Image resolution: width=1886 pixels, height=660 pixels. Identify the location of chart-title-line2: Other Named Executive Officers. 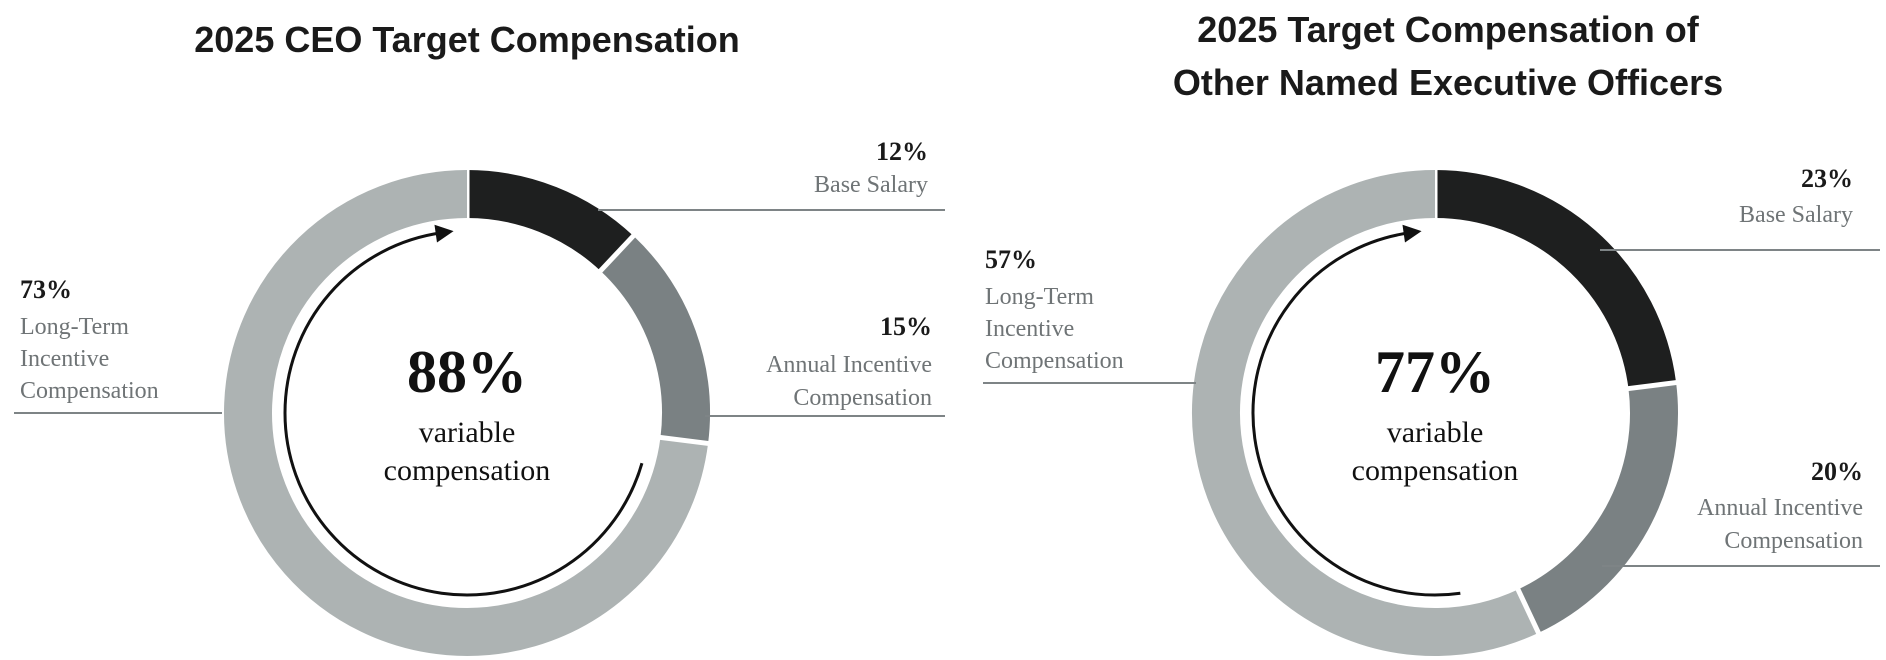
(1448, 82).